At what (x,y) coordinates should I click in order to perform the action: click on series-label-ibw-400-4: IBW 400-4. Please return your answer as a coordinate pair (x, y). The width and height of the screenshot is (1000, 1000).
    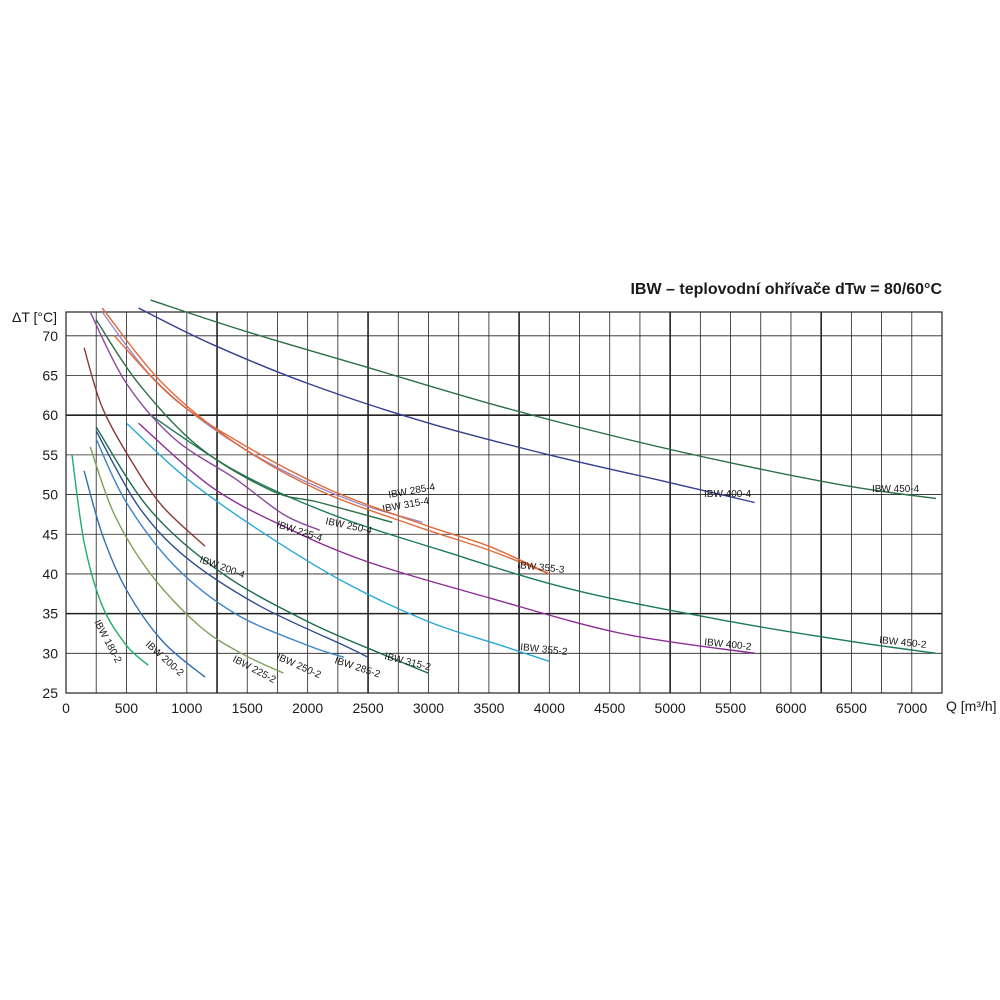
    Looking at the image, I should click on (728, 494).